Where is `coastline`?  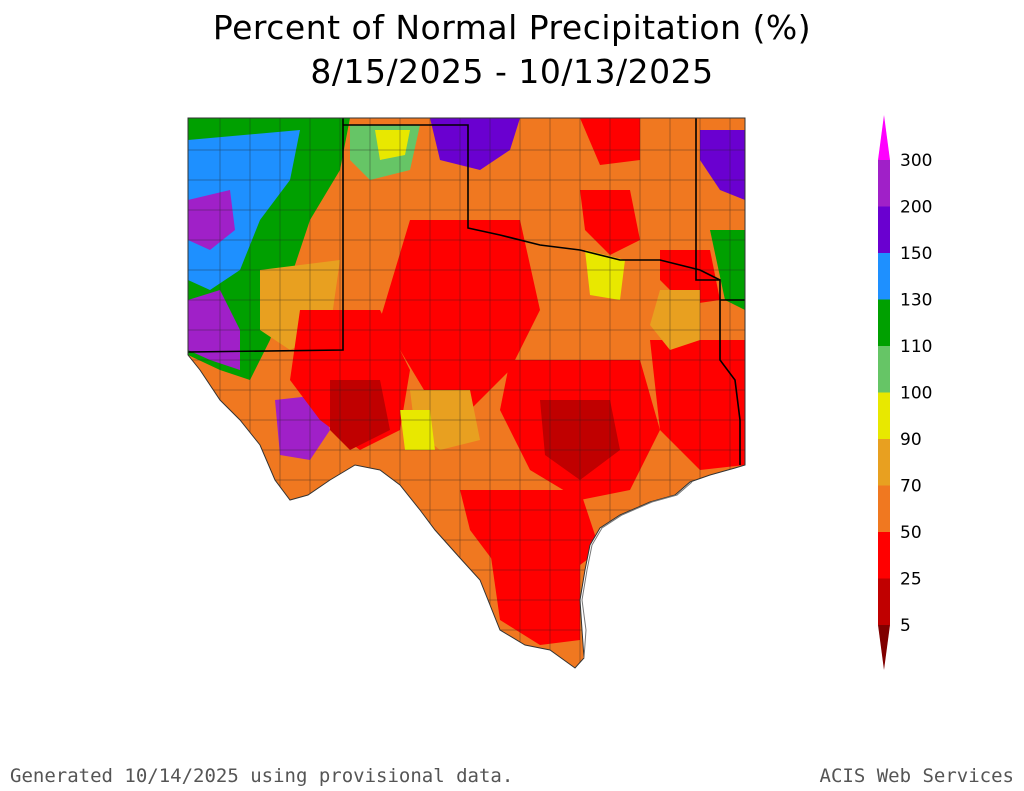
coastline is located at coordinates (637, 570).